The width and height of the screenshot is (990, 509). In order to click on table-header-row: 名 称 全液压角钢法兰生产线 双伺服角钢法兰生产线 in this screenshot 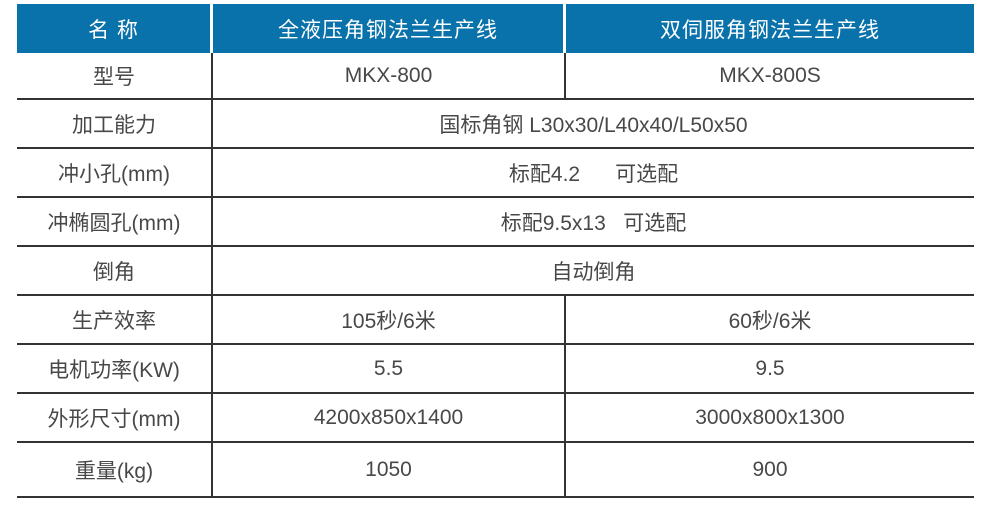, I will do `click(495, 28)`.